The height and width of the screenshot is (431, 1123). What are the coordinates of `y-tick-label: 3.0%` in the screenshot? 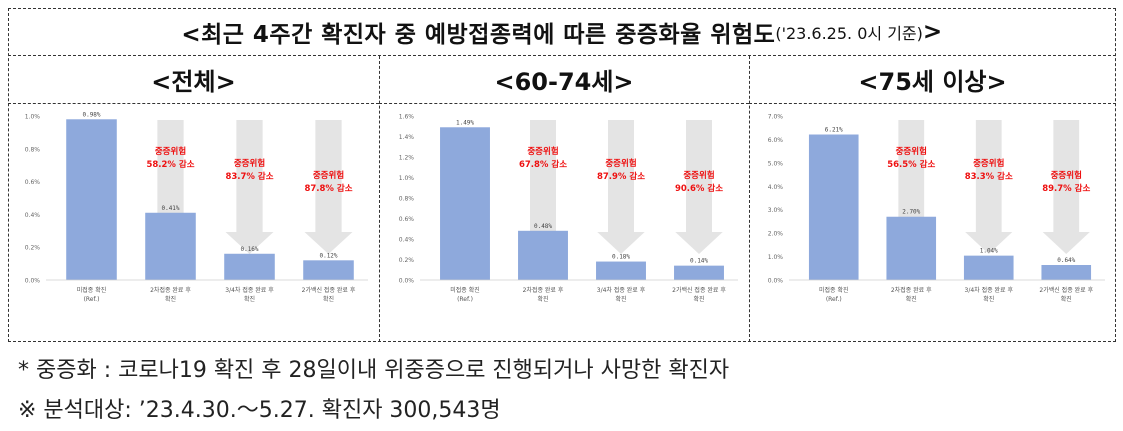 It's located at (776, 210).